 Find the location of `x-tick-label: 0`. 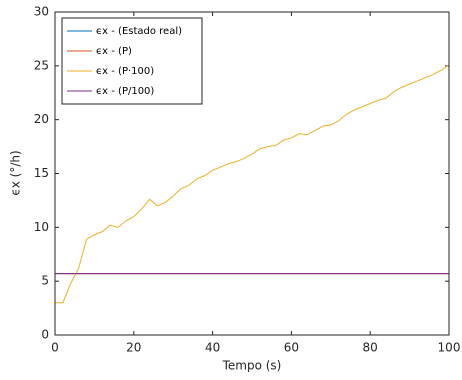

x-tick-label: 0 is located at coordinates (55, 348).